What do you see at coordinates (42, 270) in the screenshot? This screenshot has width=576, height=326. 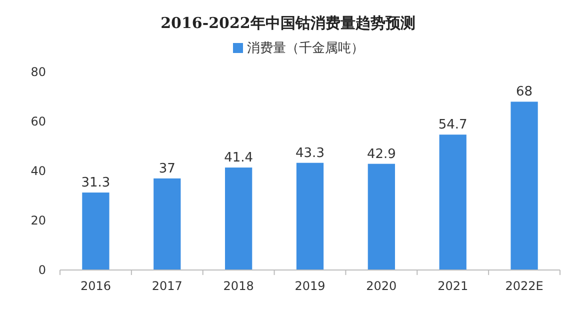 I see `y-tick-label: 0` at bounding box center [42, 270].